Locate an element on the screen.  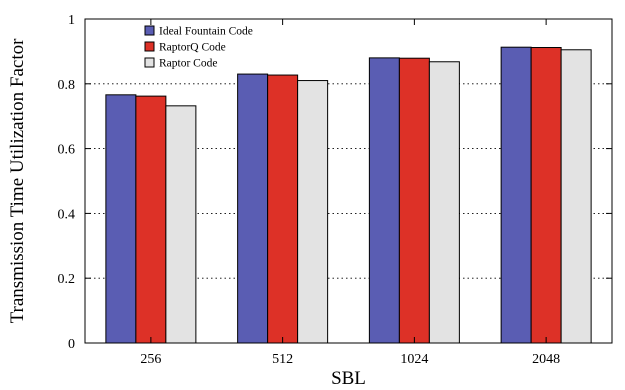
x-tick-label: 2048 is located at coordinates (546, 359).